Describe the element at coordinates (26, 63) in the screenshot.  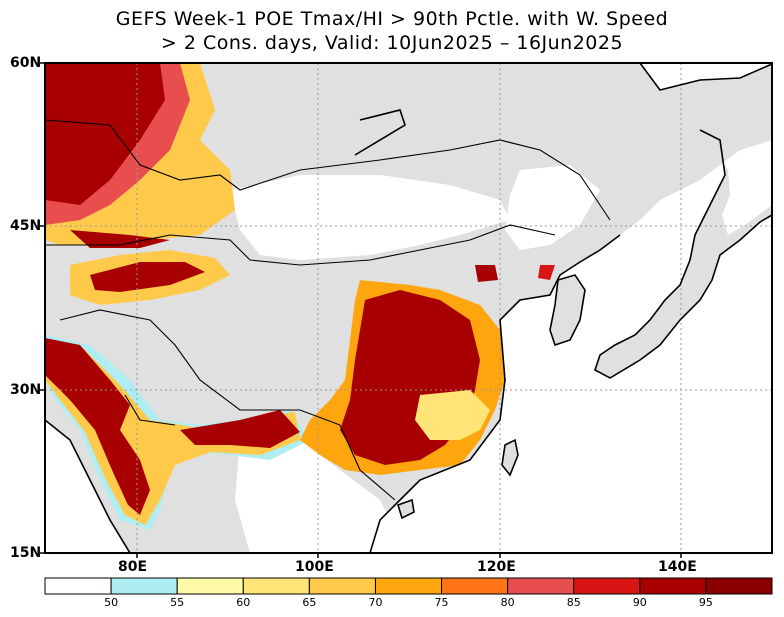
I see `lat-label-60n: 60N` at that location.